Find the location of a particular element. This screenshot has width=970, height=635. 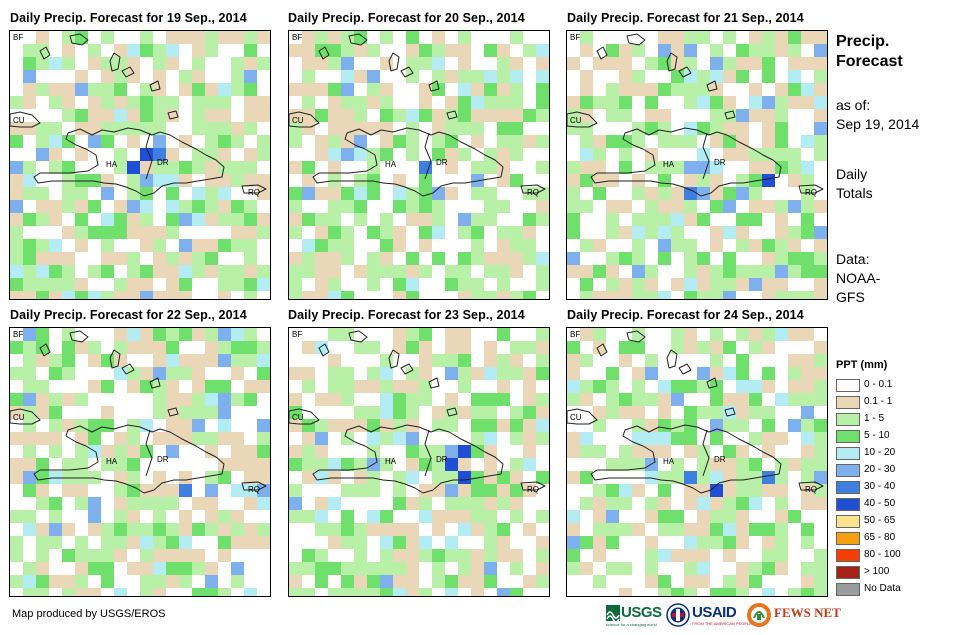

bahamas-outline is located at coordinates (407, 369).